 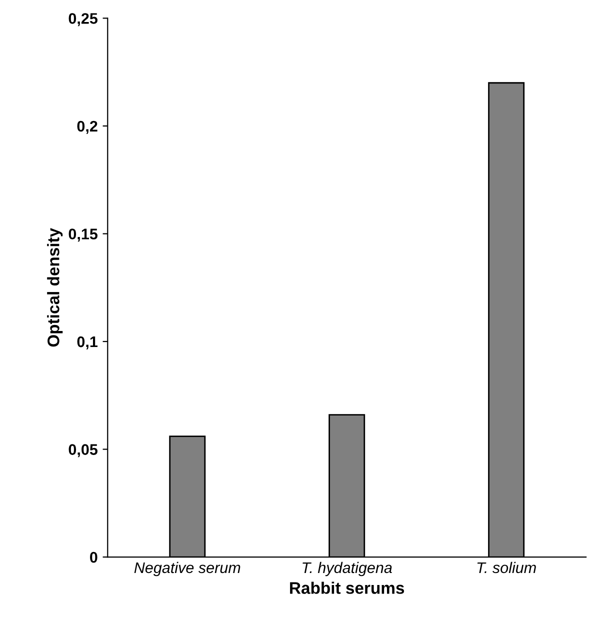 I want to click on y-tick-label: 0,15, so click(x=83, y=235).